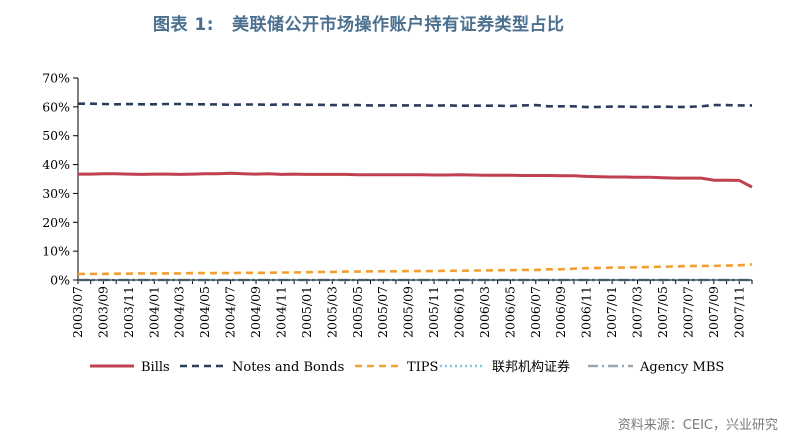 This screenshot has width=798, height=441. Describe the element at coordinates (331, 312) in the screenshot. I see `x-tick-label: 2005/03` at that location.